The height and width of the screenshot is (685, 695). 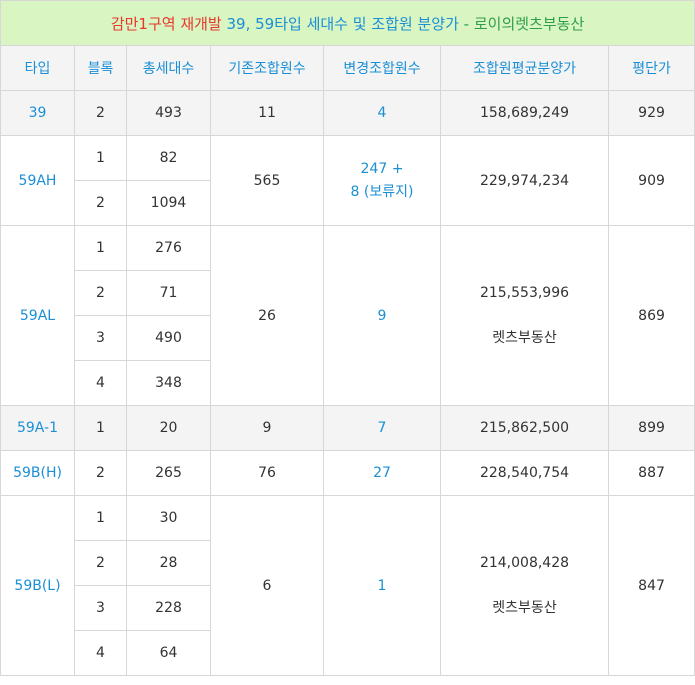 I want to click on average-price-cell: 215,553,996 렛츠부동산, so click(x=524, y=315).